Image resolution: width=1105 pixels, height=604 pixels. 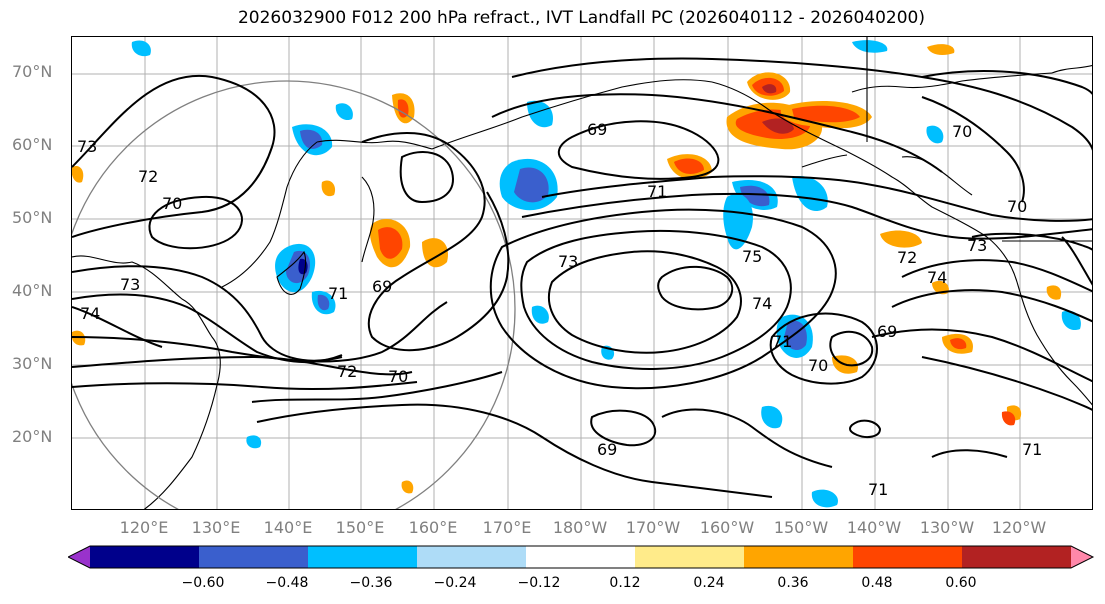 What do you see at coordinates (653, 527) in the screenshot?
I see `lon-label: 170°W` at bounding box center [653, 527].